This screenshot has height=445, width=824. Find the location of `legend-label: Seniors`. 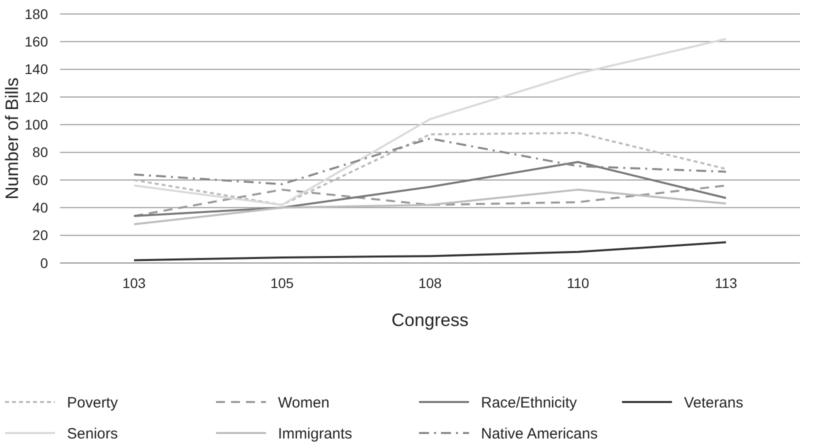

legend-label: Seniors is located at coordinates (92, 433).